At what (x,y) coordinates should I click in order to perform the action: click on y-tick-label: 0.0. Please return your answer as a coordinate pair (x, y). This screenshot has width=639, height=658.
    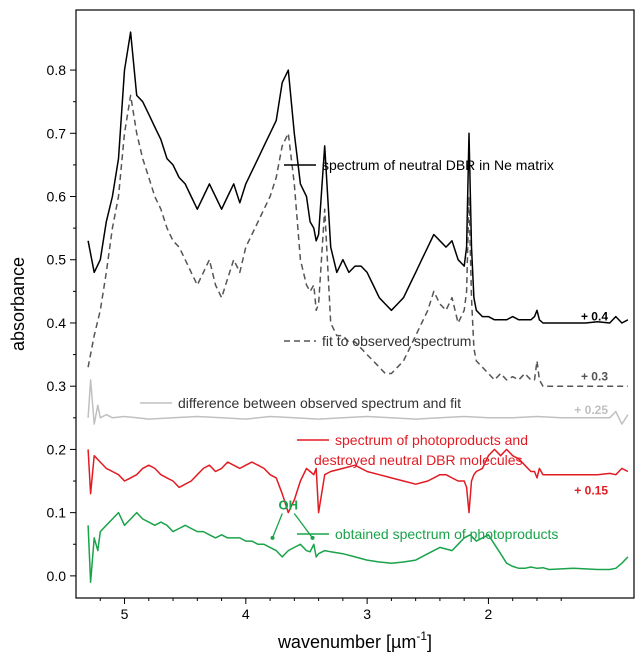
    Looking at the image, I should click on (57, 576).